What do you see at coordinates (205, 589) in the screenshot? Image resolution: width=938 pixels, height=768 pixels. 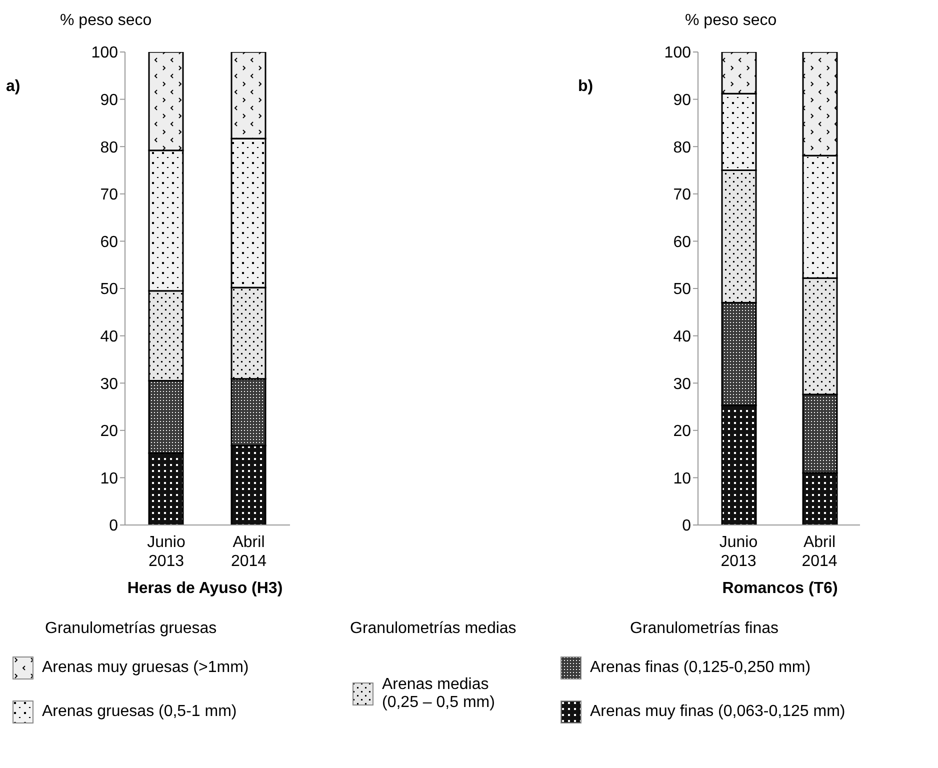 I see `x-axis-title: Heras de Ayuso (H3)` at bounding box center [205, 589].